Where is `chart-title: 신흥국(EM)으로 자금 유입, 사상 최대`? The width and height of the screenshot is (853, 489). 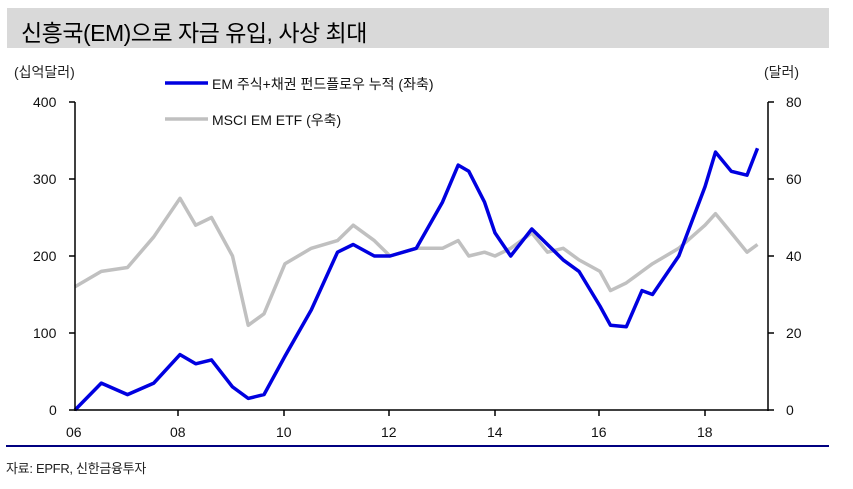 chart-title: 신흥국(EM)으로 자금 유입, 사상 최대 is located at coordinates (194, 33).